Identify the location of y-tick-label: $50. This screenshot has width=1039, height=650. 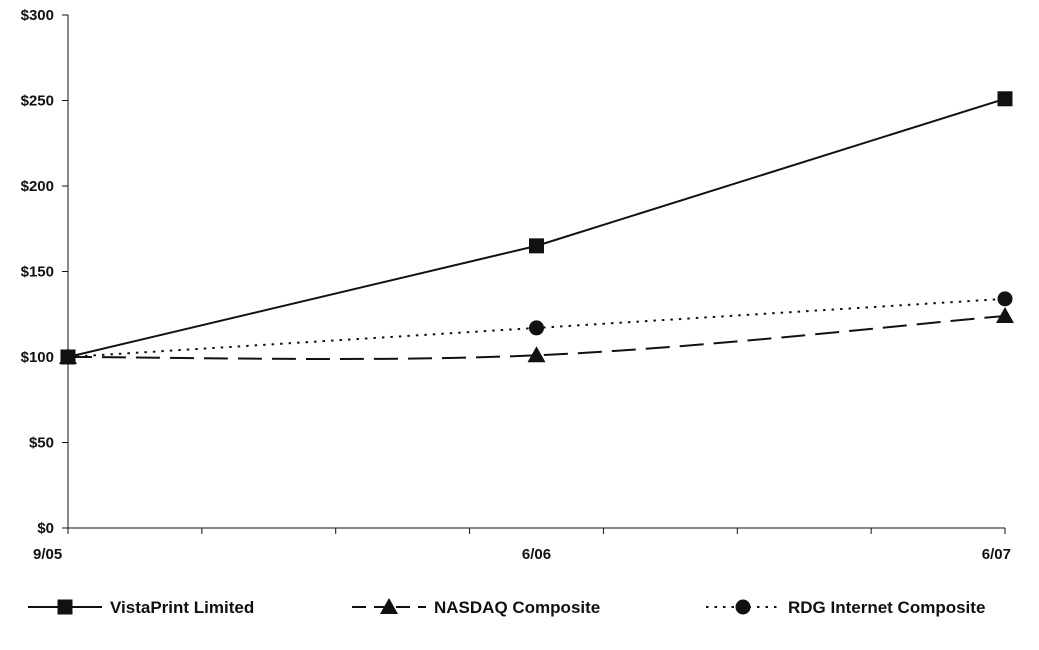
(41, 443).